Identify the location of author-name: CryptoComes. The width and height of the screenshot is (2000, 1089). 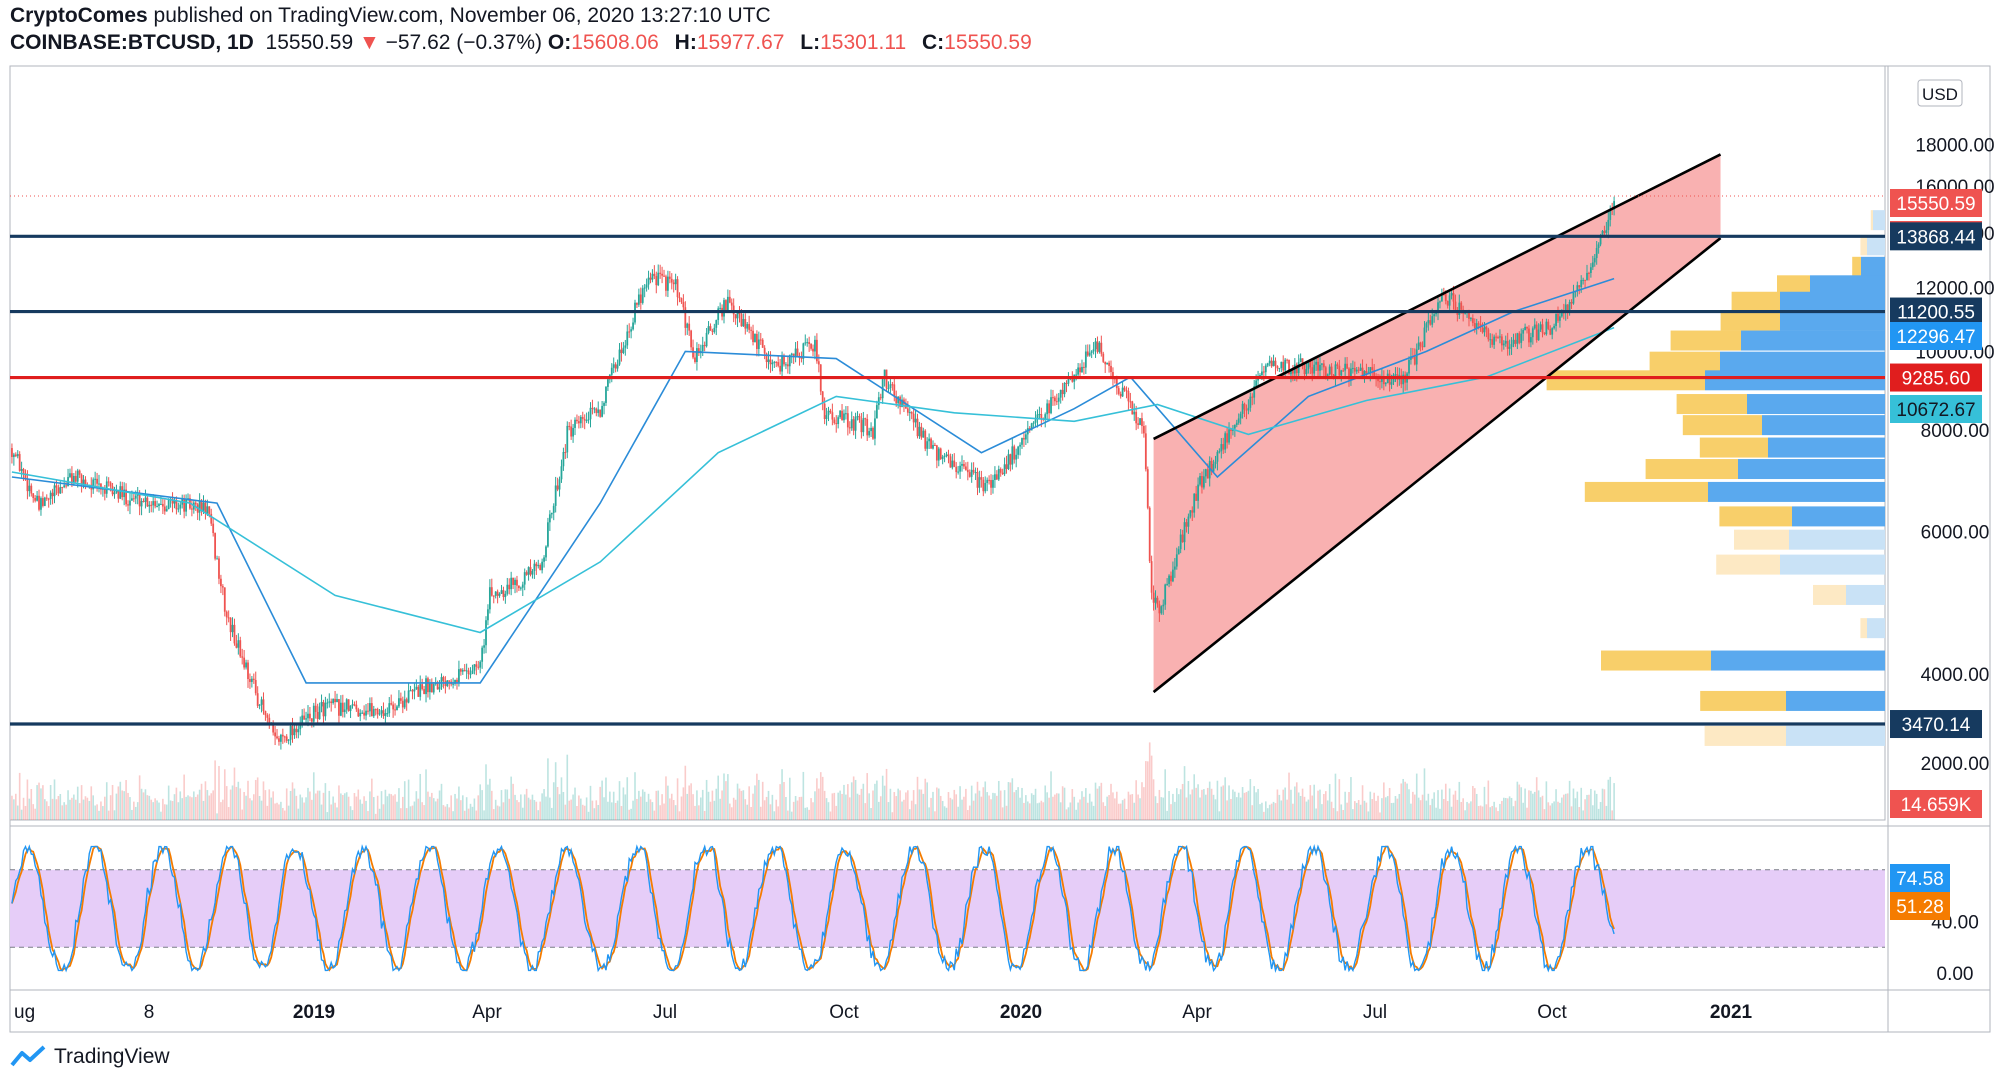
(79, 15).